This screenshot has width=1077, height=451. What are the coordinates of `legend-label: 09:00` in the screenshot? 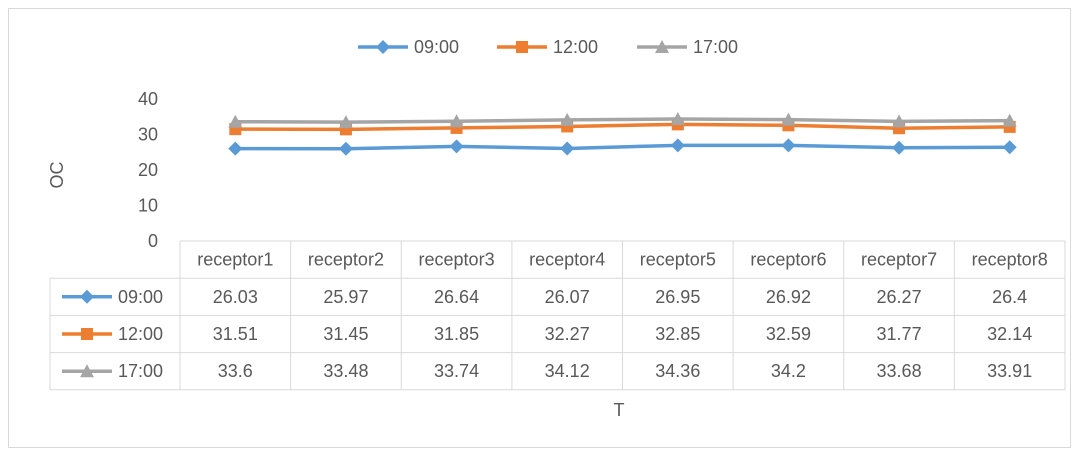 It's located at (436, 47).